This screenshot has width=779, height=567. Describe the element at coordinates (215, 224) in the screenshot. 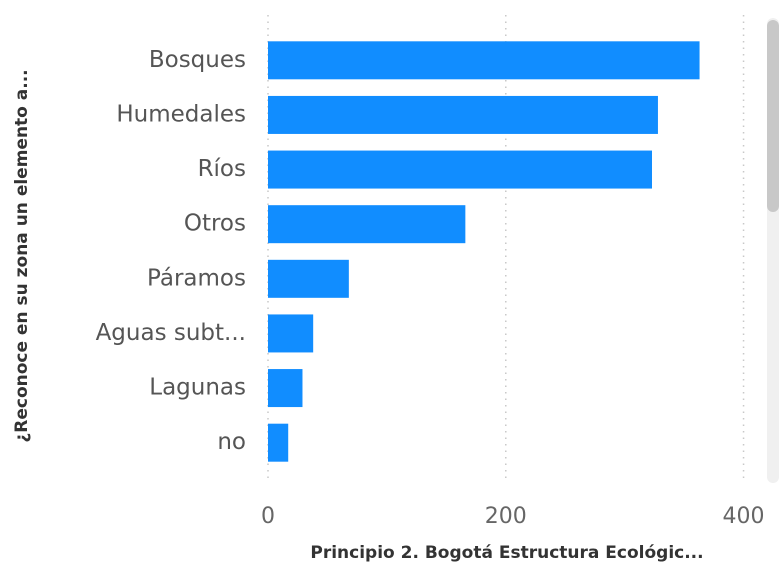

I see `y-tick-label: Otros` at that location.